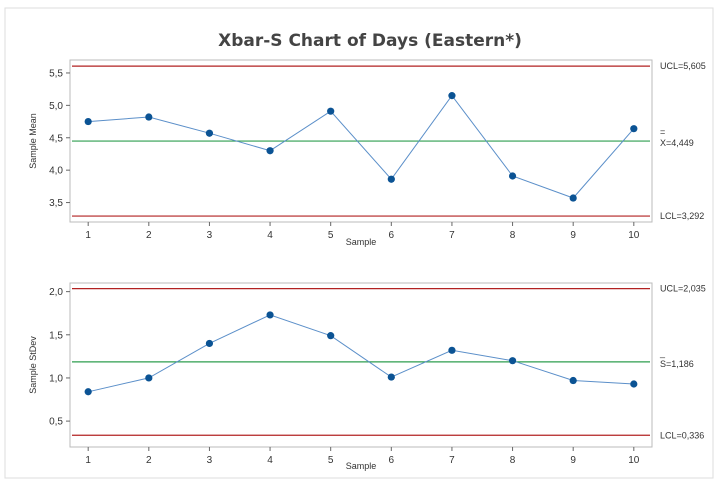 The image size is (718, 486). I want to click on stdev-x-tick-label: 2, so click(149, 460).